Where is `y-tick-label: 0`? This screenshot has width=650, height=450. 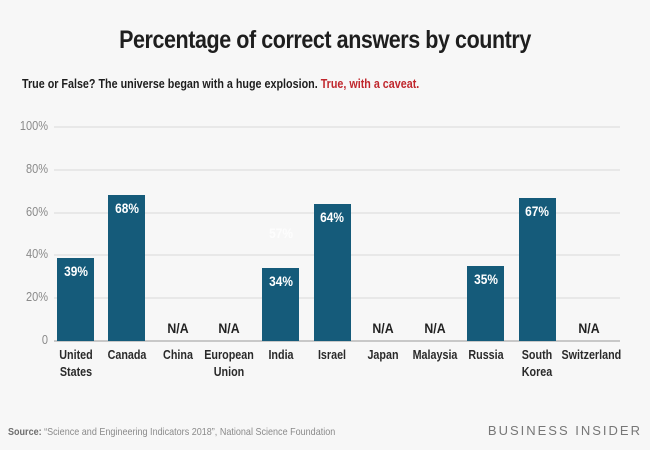 y-tick-label: 0 is located at coordinates (44, 340).